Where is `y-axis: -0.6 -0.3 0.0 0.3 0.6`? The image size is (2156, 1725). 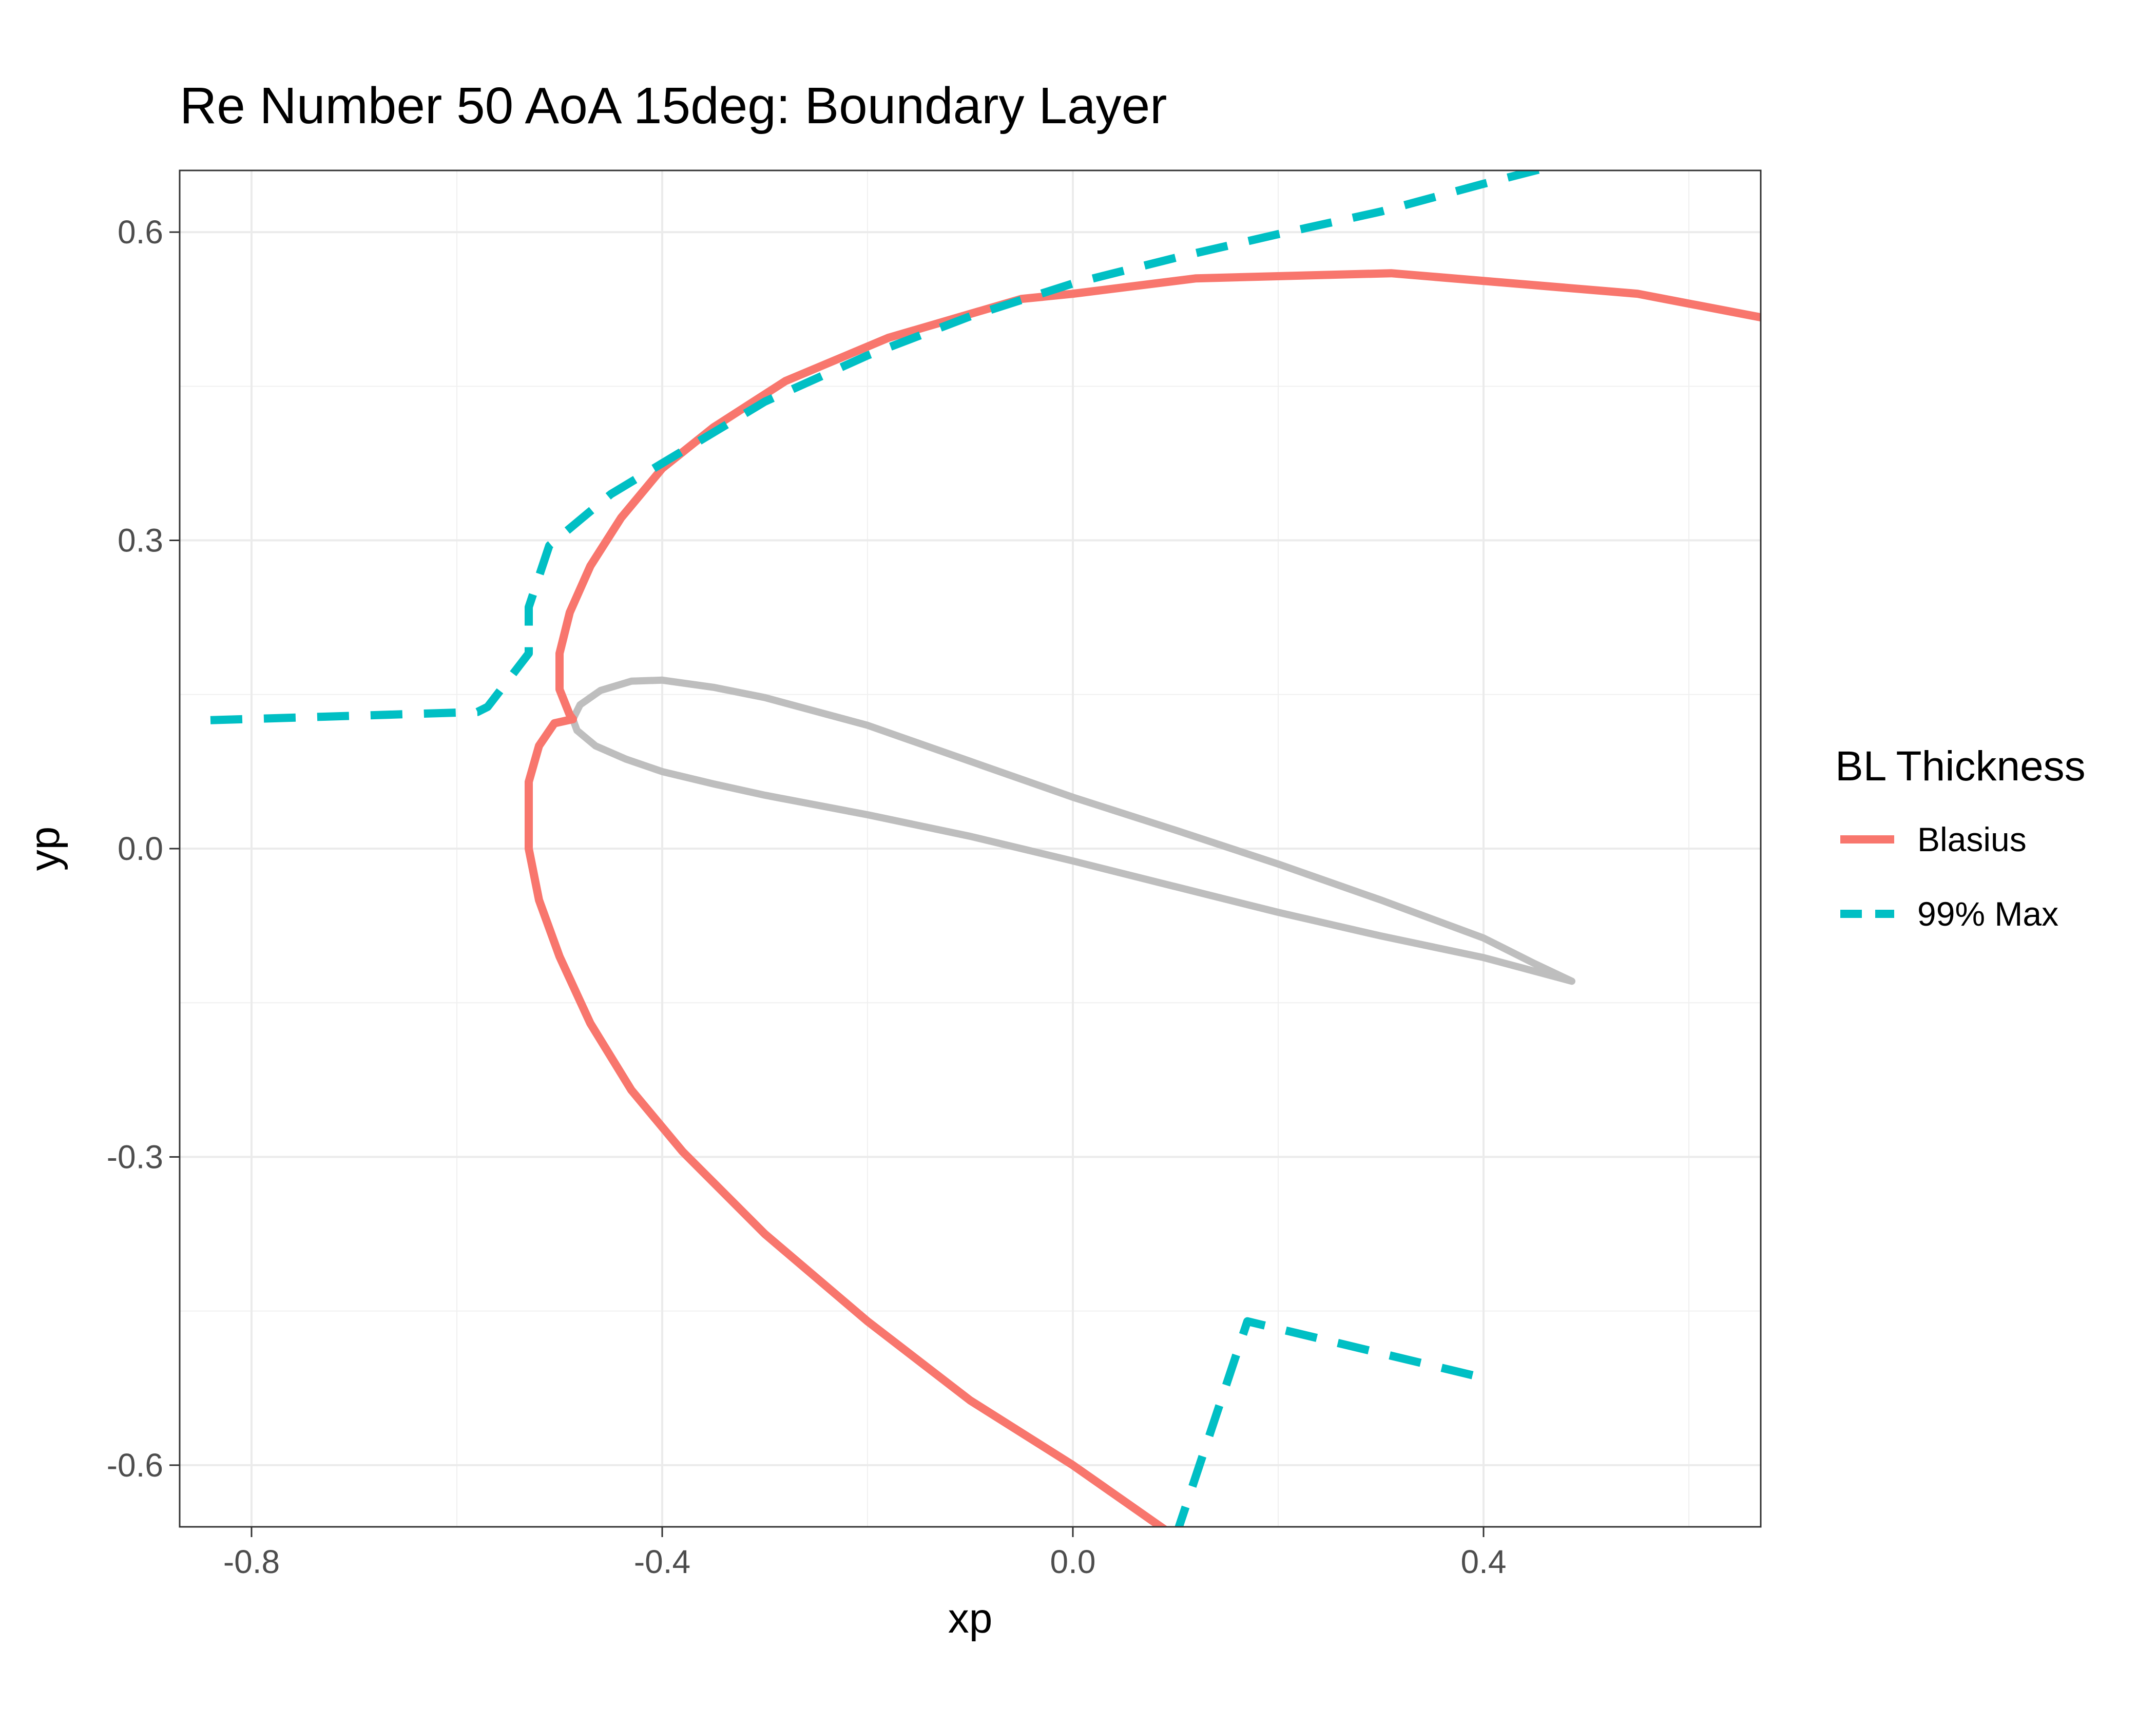 y-axis: -0.6 -0.3 0.0 0.3 0.6 is located at coordinates (143, 849).